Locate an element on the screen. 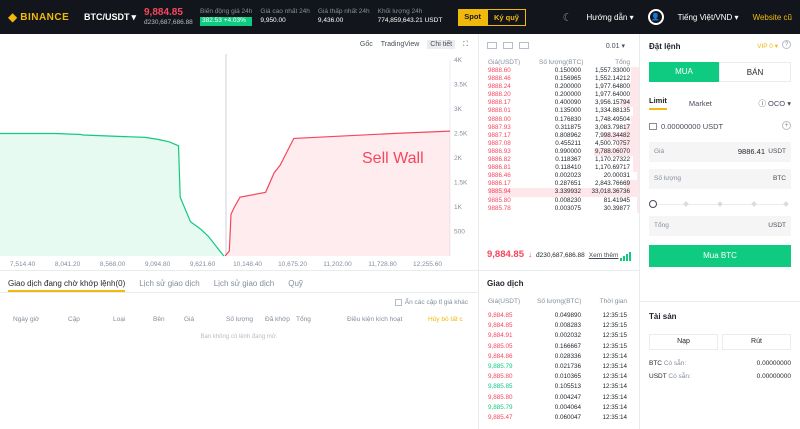 This screenshot has width=800, height=429. trade-amount: 0.004064 is located at coordinates (567, 407).